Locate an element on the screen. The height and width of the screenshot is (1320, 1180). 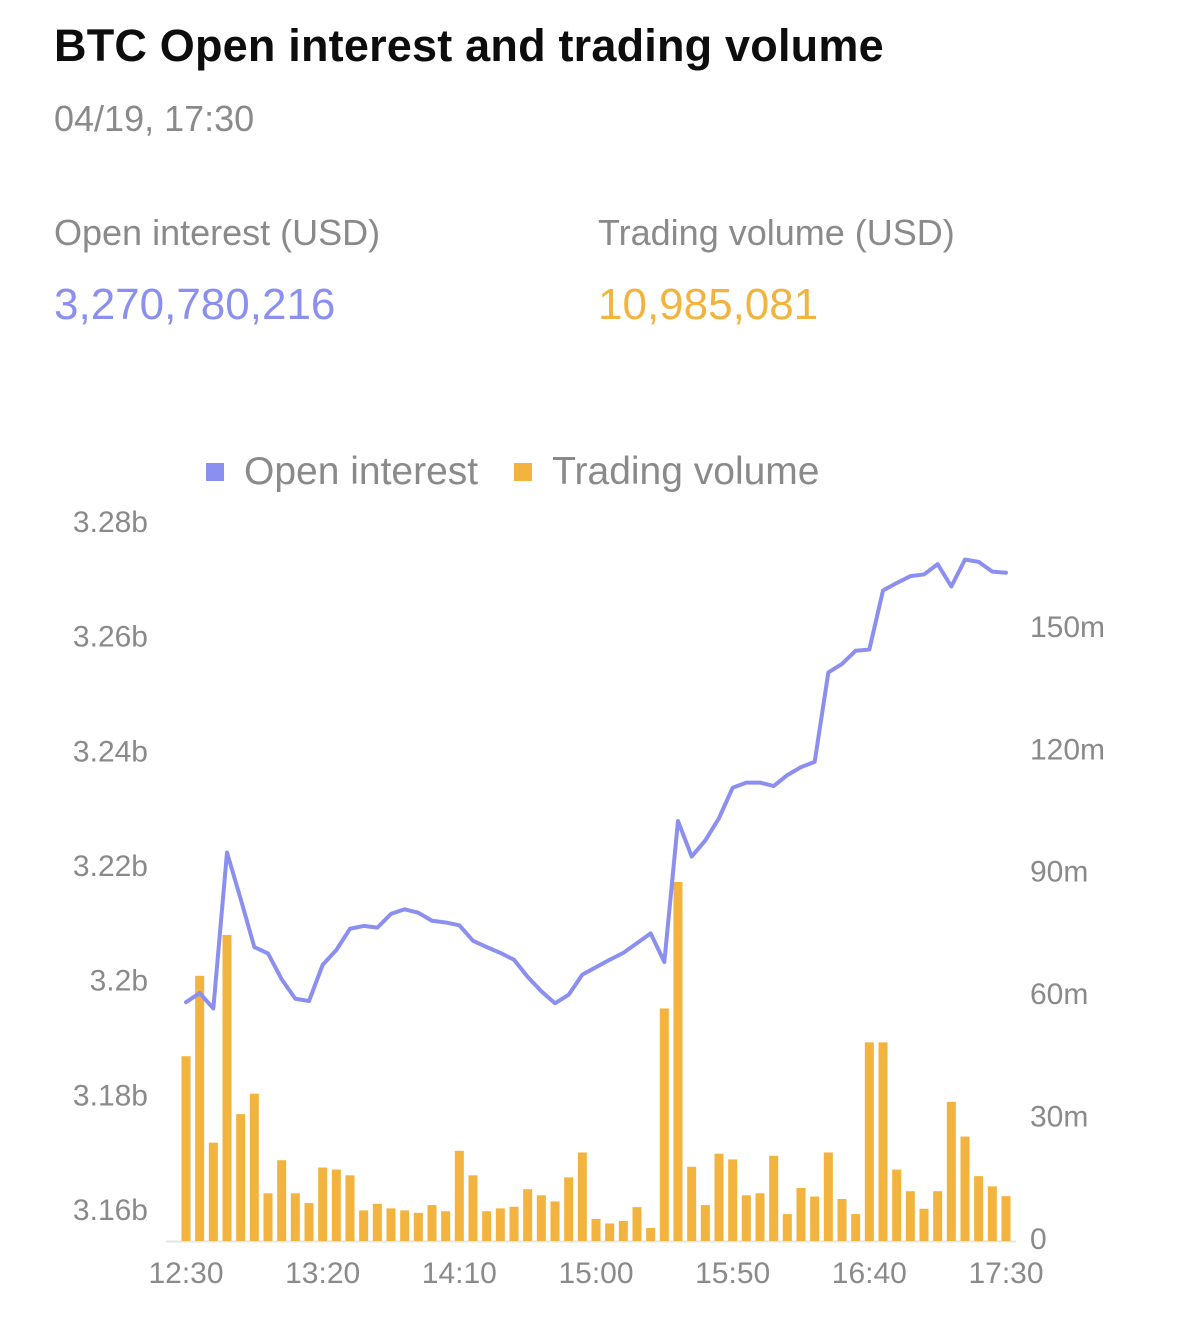
timestamp: 04/19, 17:30 is located at coordinates (154, 118).